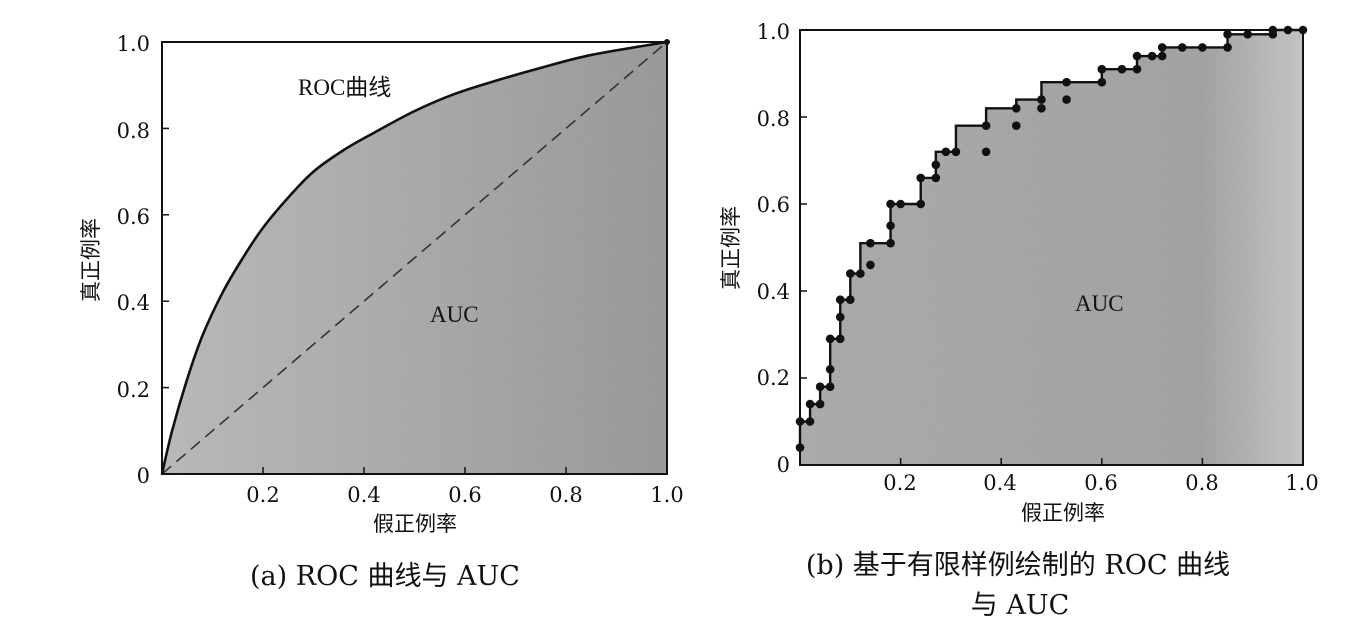 This screenshot has height=643, width=1362. I want to click on roc-curve-annotation: ROC曲线, so click(344, 87).